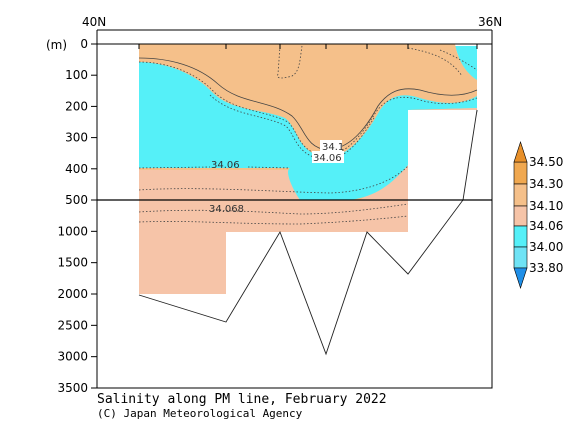 This screenshot has width=570, height=423. What do you see at coordinates (490, 22) in the screenshot?
I see `x-tick-label-36n: 36N` at bounding box center [490, 22].